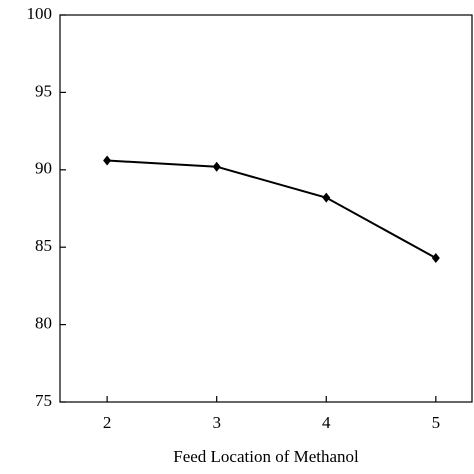 This screenshot has width=474, height=474. I want to click on y-tick-label: 80, so click(43, 323).